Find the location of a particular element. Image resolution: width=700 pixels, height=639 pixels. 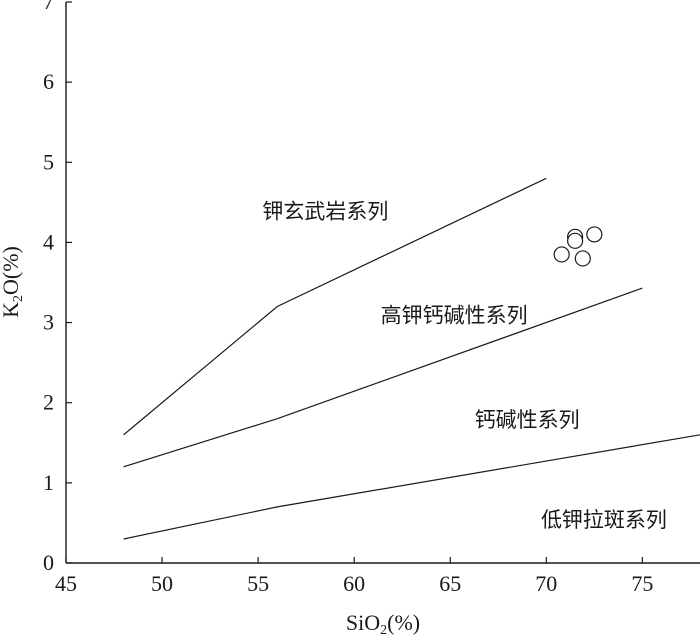

boundary-line is located at coordinates (411, 487).